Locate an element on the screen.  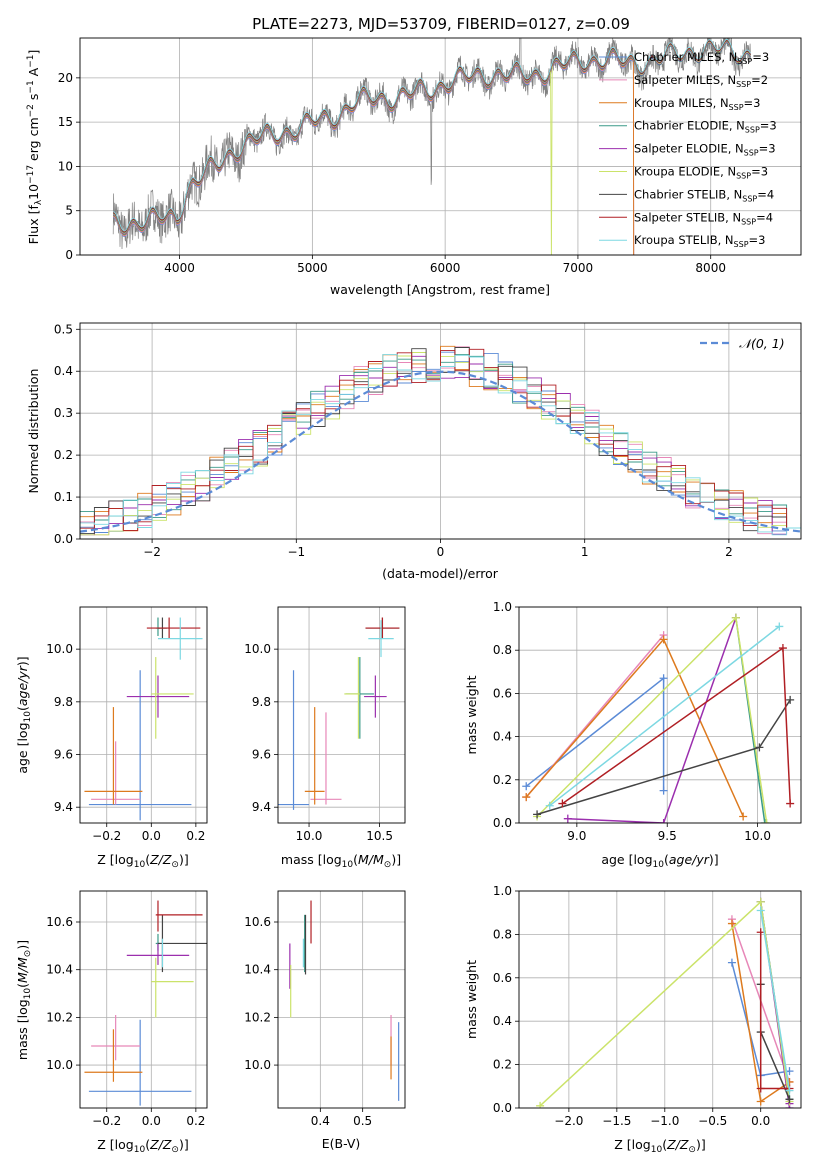
label-part: Normed distribution is located at coordinates (33, 431).